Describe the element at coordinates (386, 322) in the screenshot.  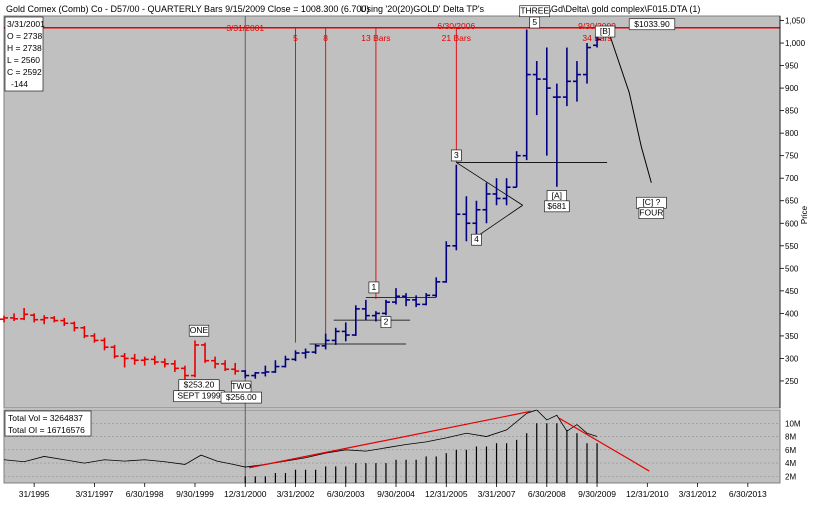
I see `wave-label: 2` at that location.